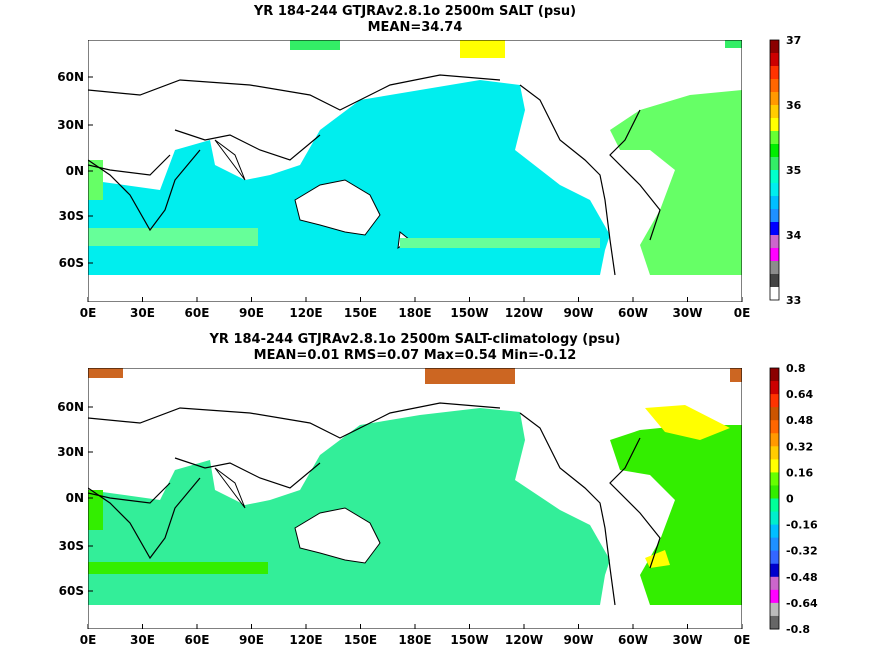 This screenshot has width=875, height=656. Describe the element at coordinates (415, 11) in the screenshot. I see `top-map-title: YR 184-244 GTJRAv2.8.1o 2500m SALT (psu)` at that location.